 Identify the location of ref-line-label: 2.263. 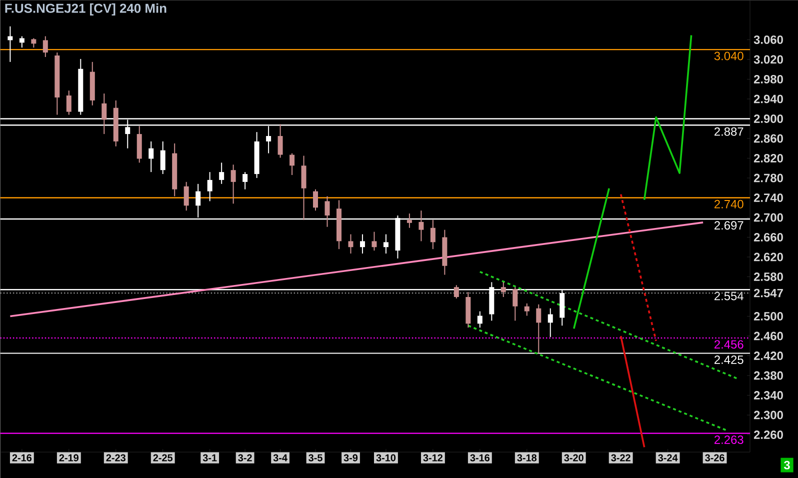
(729, 439).